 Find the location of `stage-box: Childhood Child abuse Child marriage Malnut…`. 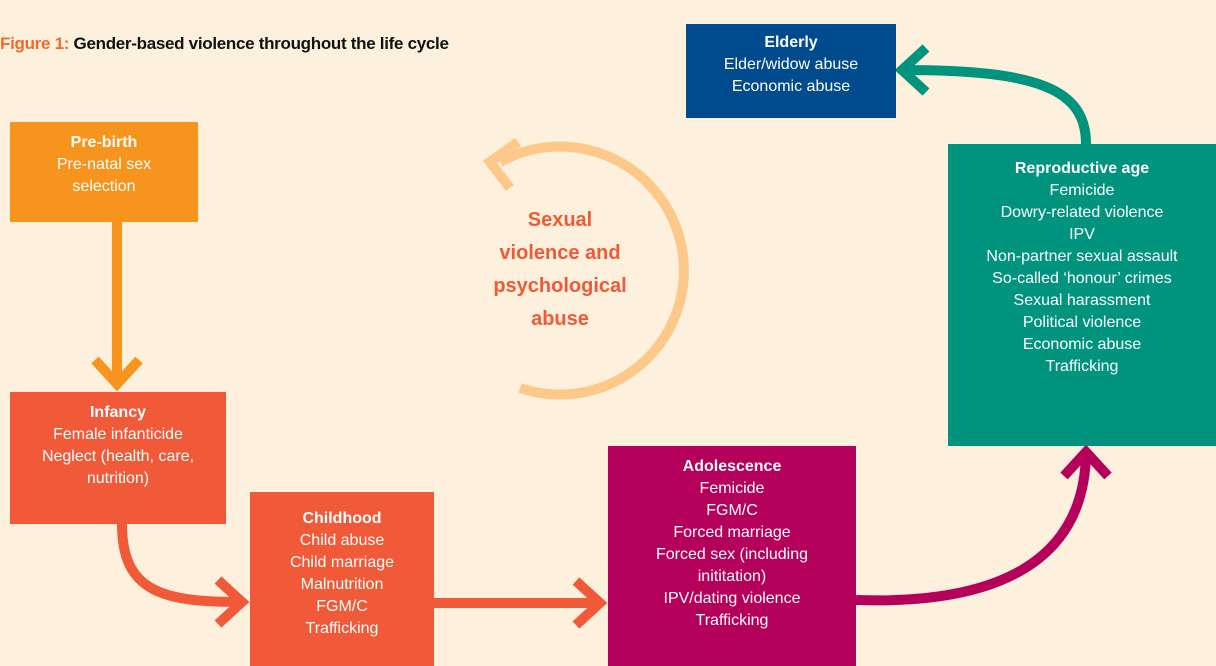

stage-box: Childhood Child abuse Child marriage Malnut… is located at coordinates (342, 579).